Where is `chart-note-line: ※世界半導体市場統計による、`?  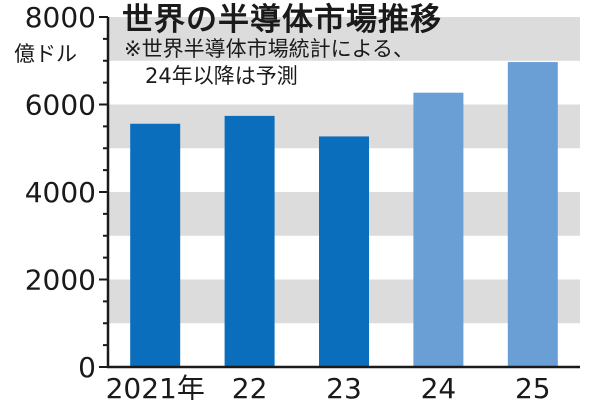
chart-note-line: ※世界半導体市場統計による、 is located at coordinates (269, 49).